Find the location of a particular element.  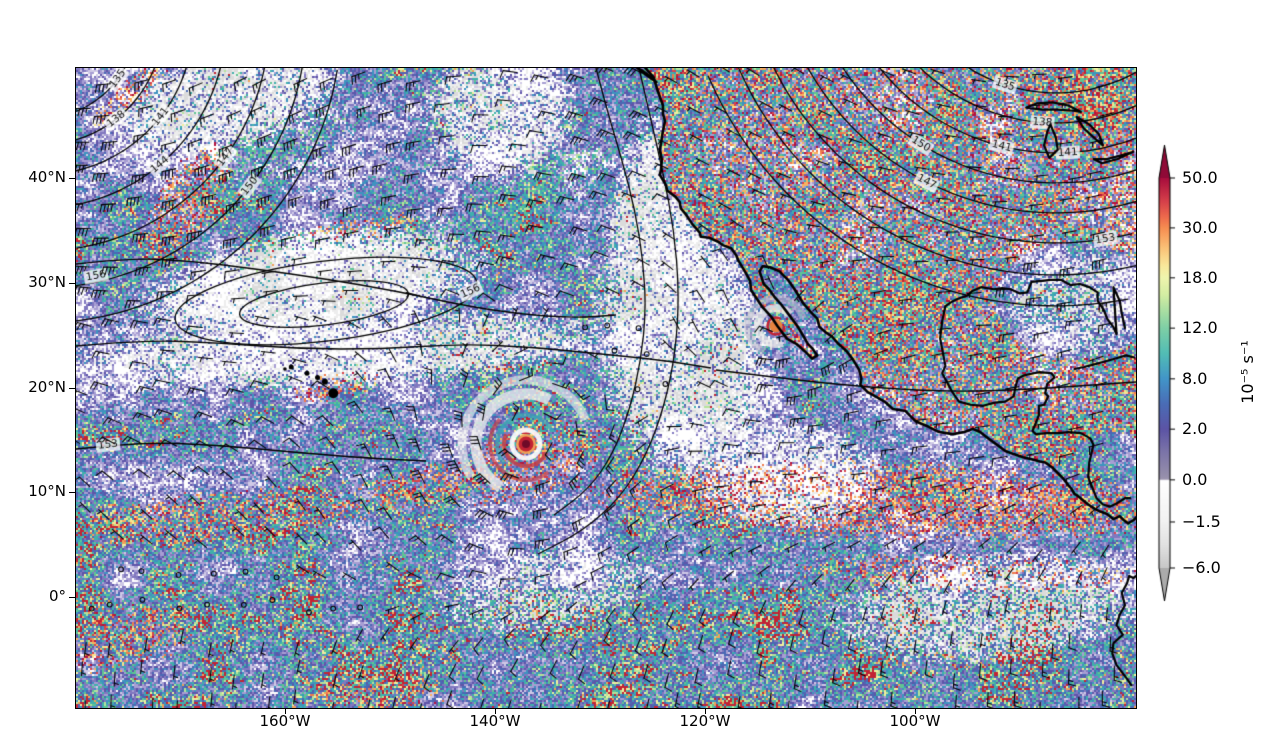

colorbar-tick-label-−1.5: −1.5 is located at coordinates (1201, 521).